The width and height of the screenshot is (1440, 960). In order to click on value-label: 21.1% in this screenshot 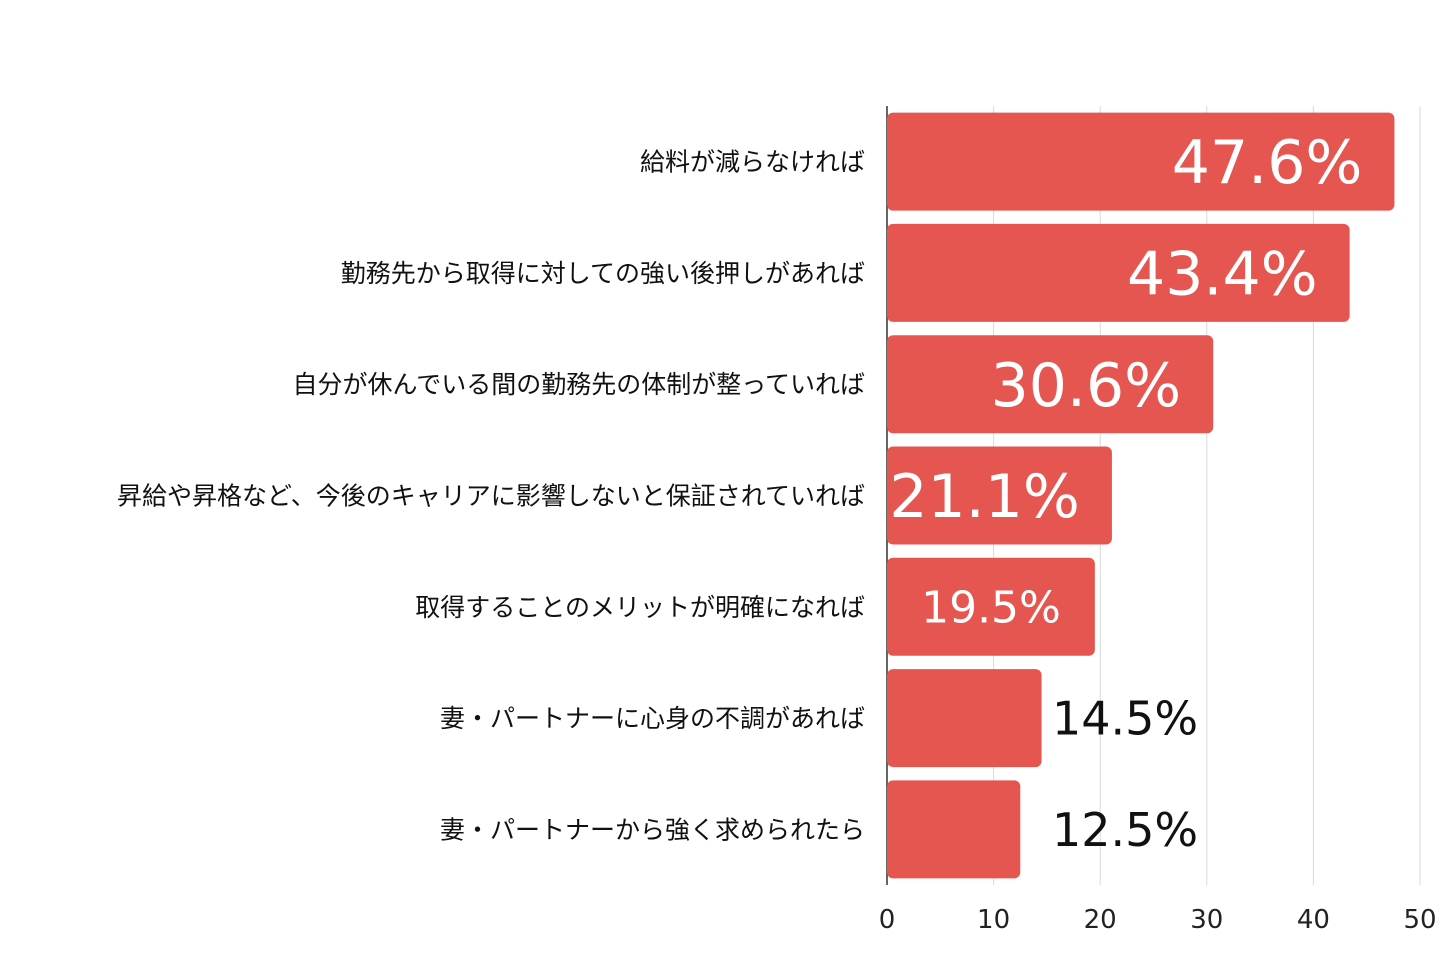, I will do `click(984, 497)`.